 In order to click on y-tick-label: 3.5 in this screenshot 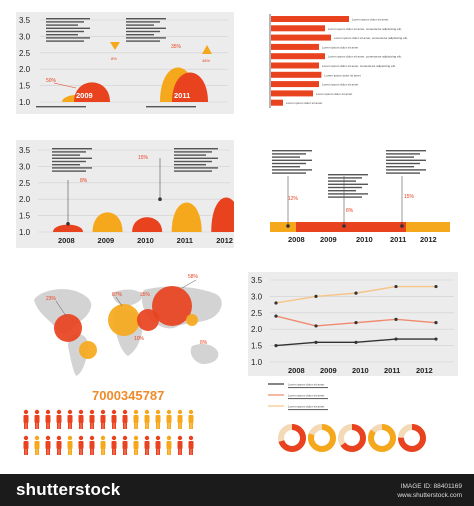, I will do `click(25, 150)`.